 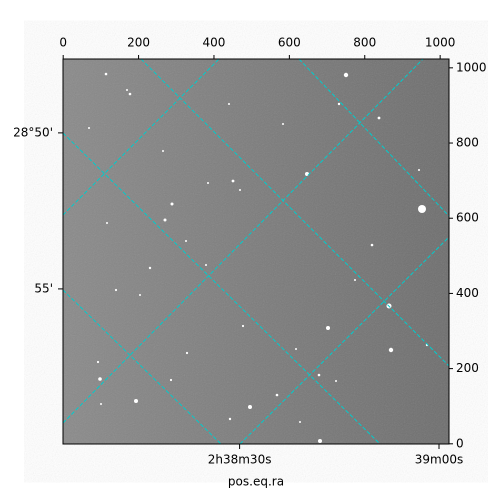 What do you see at coordinates (256, 482) in the screenshot?
I see `x-axis-label: pos.eq.ra` at bounding box center [256, 482].